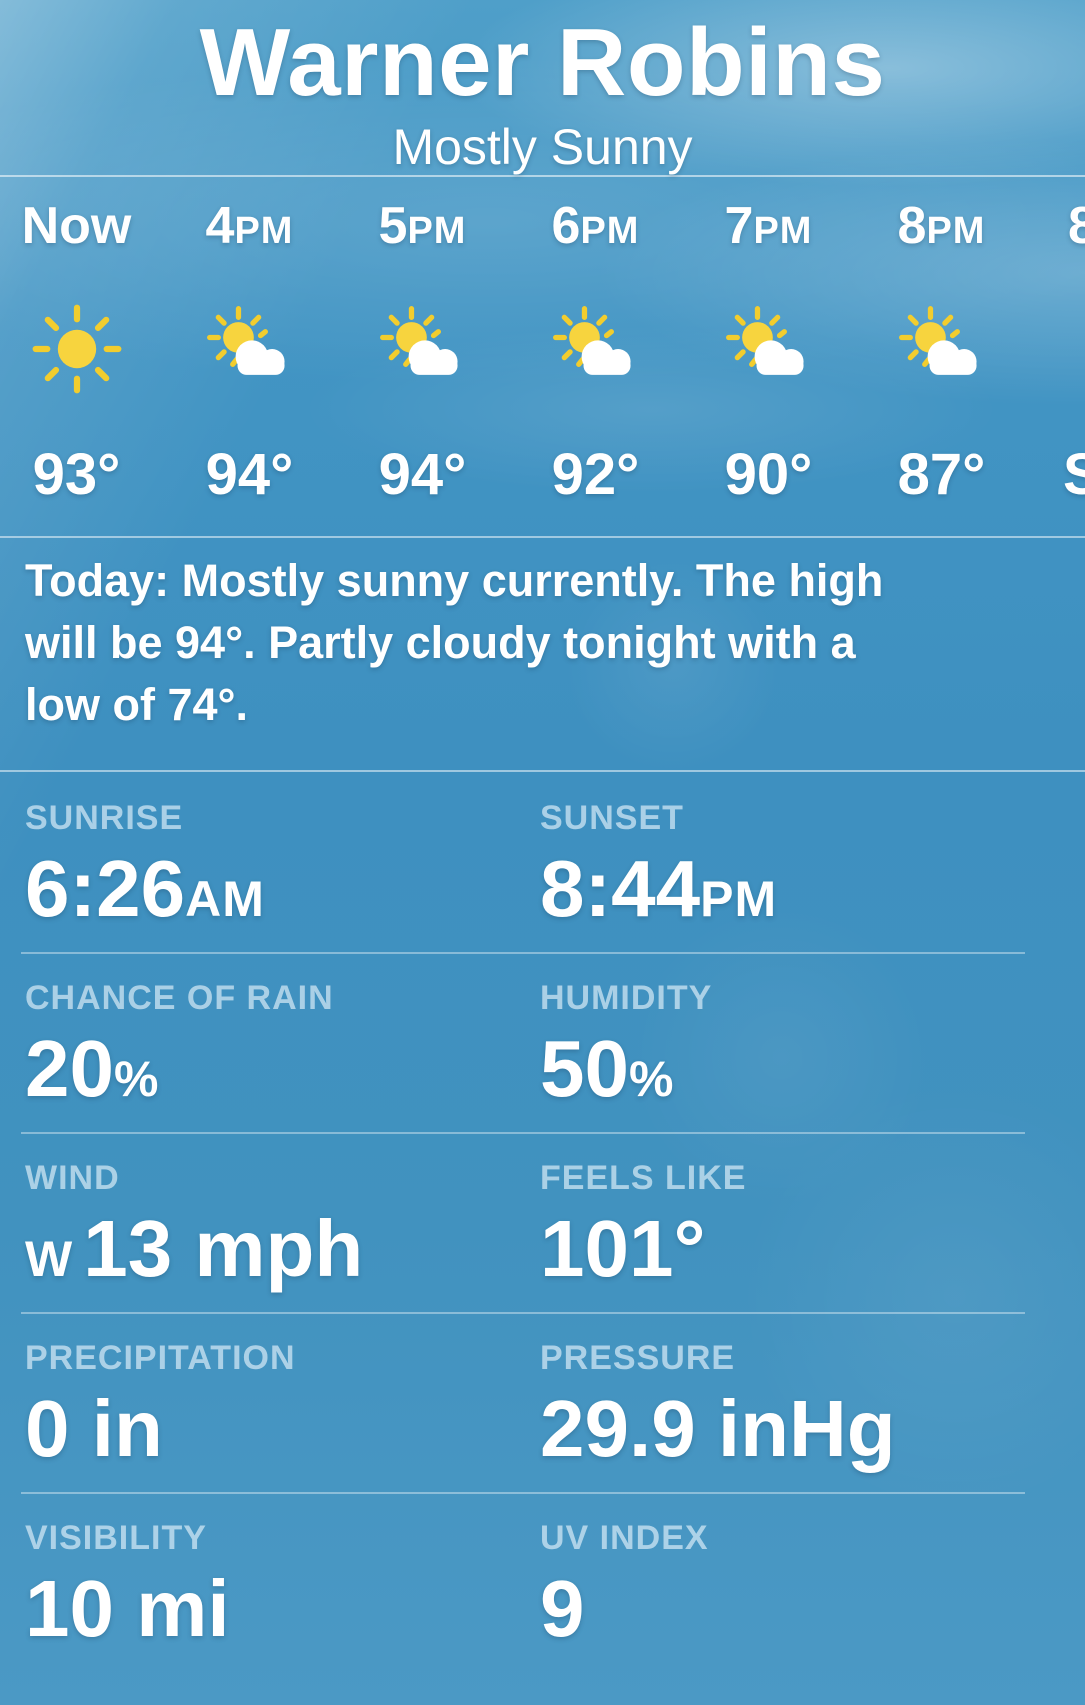  I want to click on stat-label: UV INDEX, so click(624, 1538).